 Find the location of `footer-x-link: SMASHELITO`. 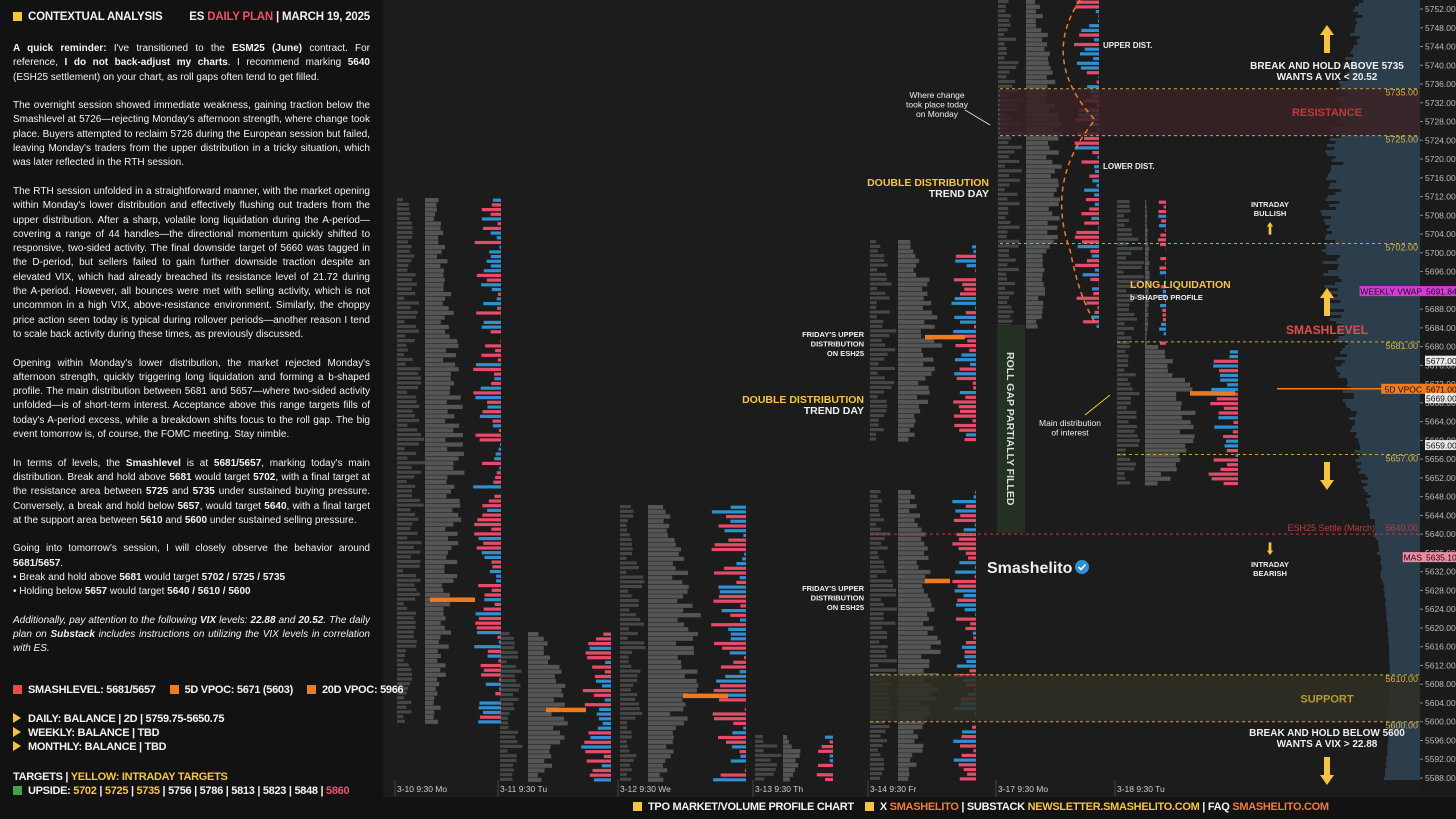

footer-x-link: SMASHELITO is located at coordinates (924, 807).